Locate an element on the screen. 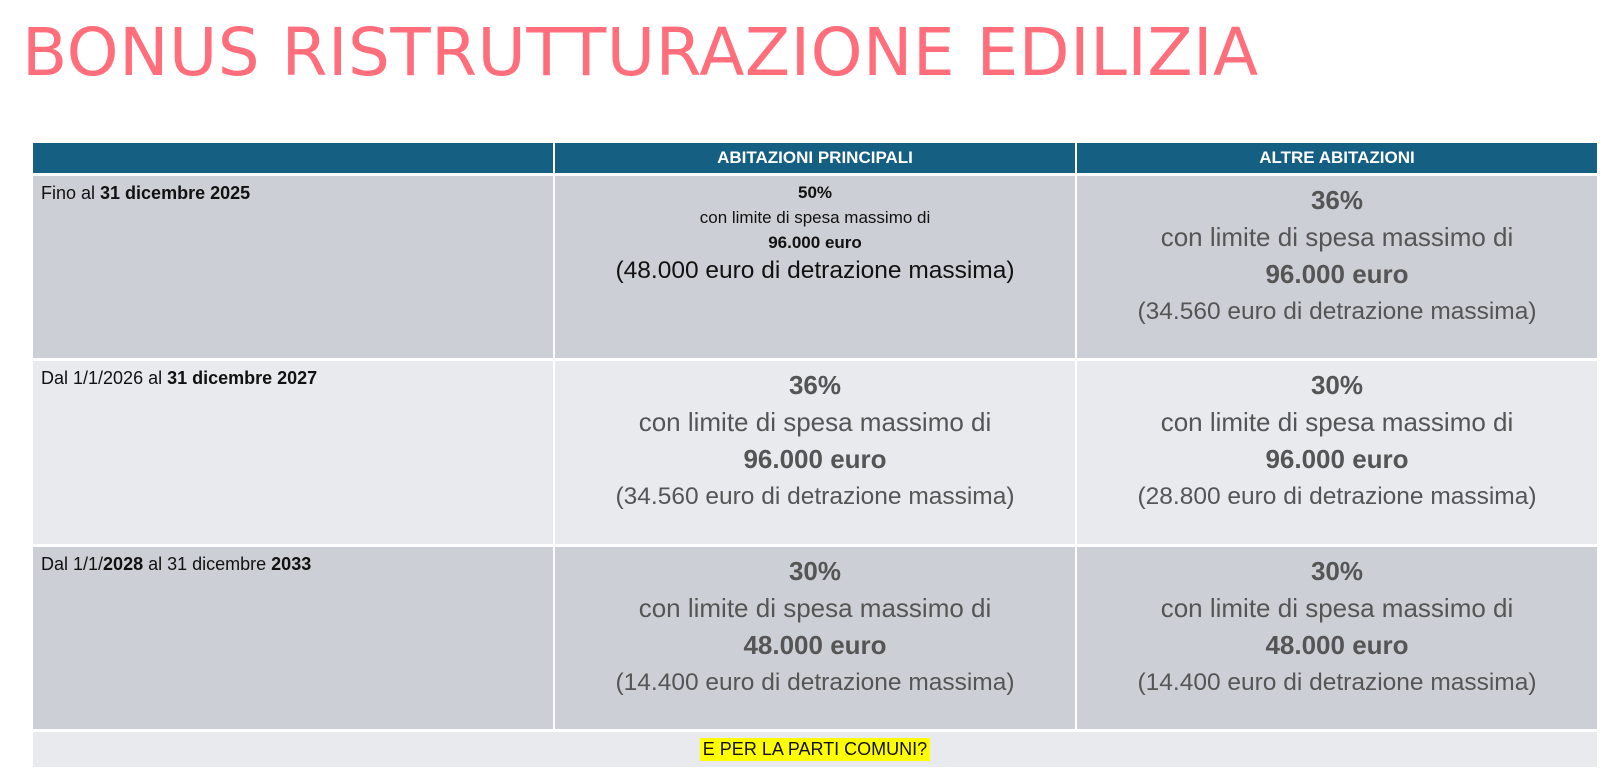 The width and height of the screenshot is (1621, 776). row-label-2033: Dal 1/1/2028 al 31 dicembre 2033 is located at coordinates (293, 638).